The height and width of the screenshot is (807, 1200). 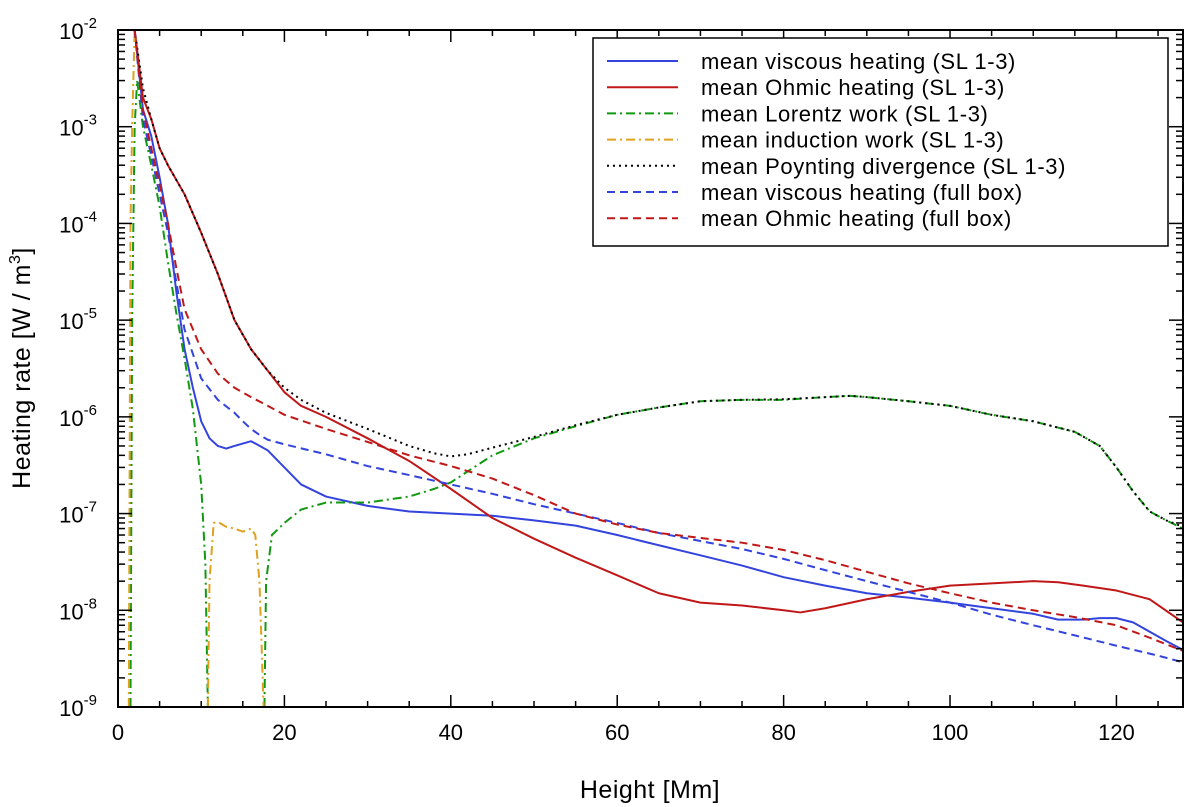 What do you see at coordinates (22, 250) in the screenshot?
I see `y-axis-label-close: ]` at bounding box center [22, 250].